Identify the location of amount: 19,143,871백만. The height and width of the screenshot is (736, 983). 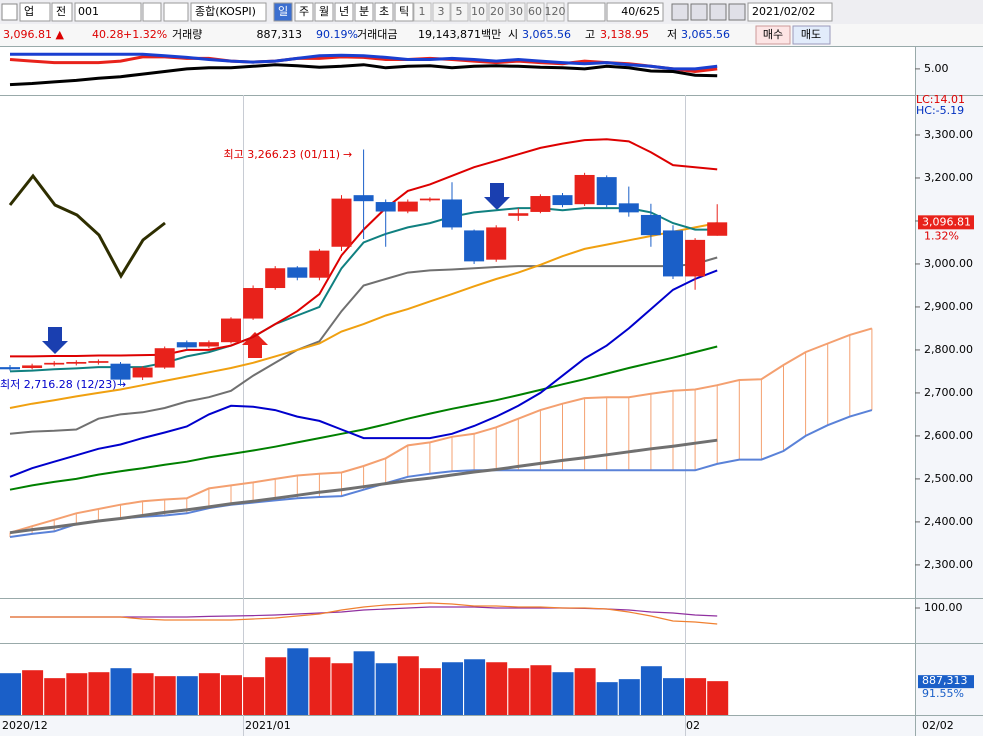
(459, 34).